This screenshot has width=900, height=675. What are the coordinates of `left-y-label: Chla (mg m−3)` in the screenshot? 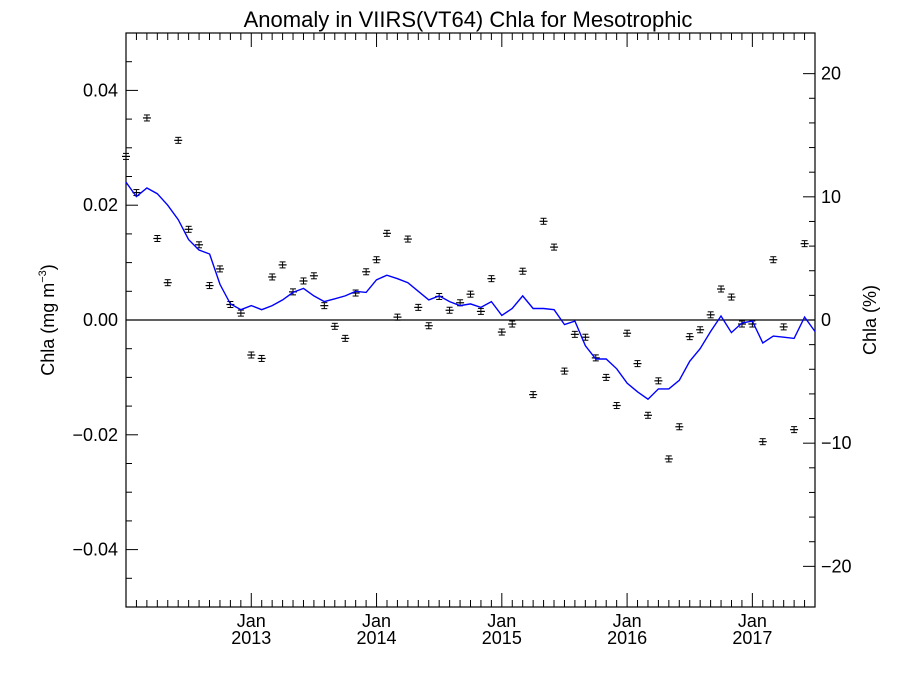 It's located at (47, 320).